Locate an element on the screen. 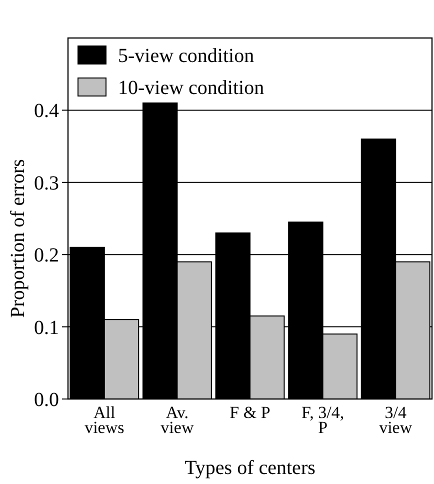 The width and height of the screenshot is (434, 484). legend-label: 10-view condition is located at coordinates (191, 88).